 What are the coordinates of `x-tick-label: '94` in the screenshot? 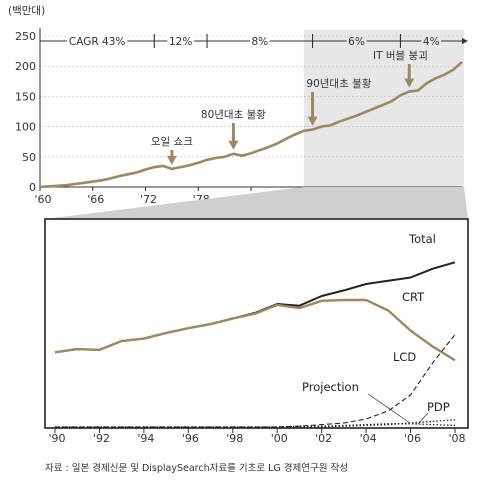 It's located at (145, 438).